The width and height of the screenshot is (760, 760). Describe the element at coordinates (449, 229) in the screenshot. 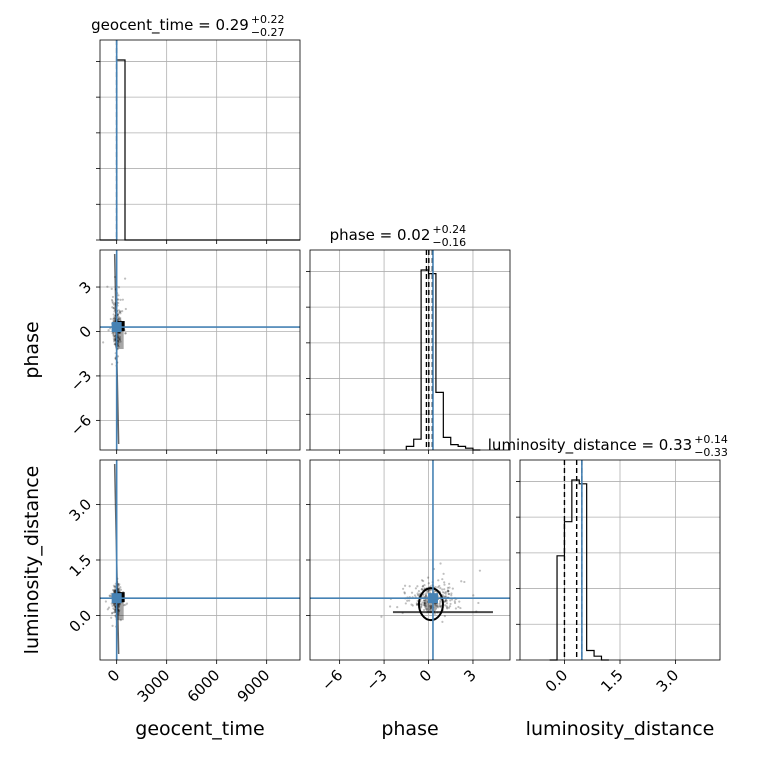

I see `title-upper-error: +0.24` at that location.